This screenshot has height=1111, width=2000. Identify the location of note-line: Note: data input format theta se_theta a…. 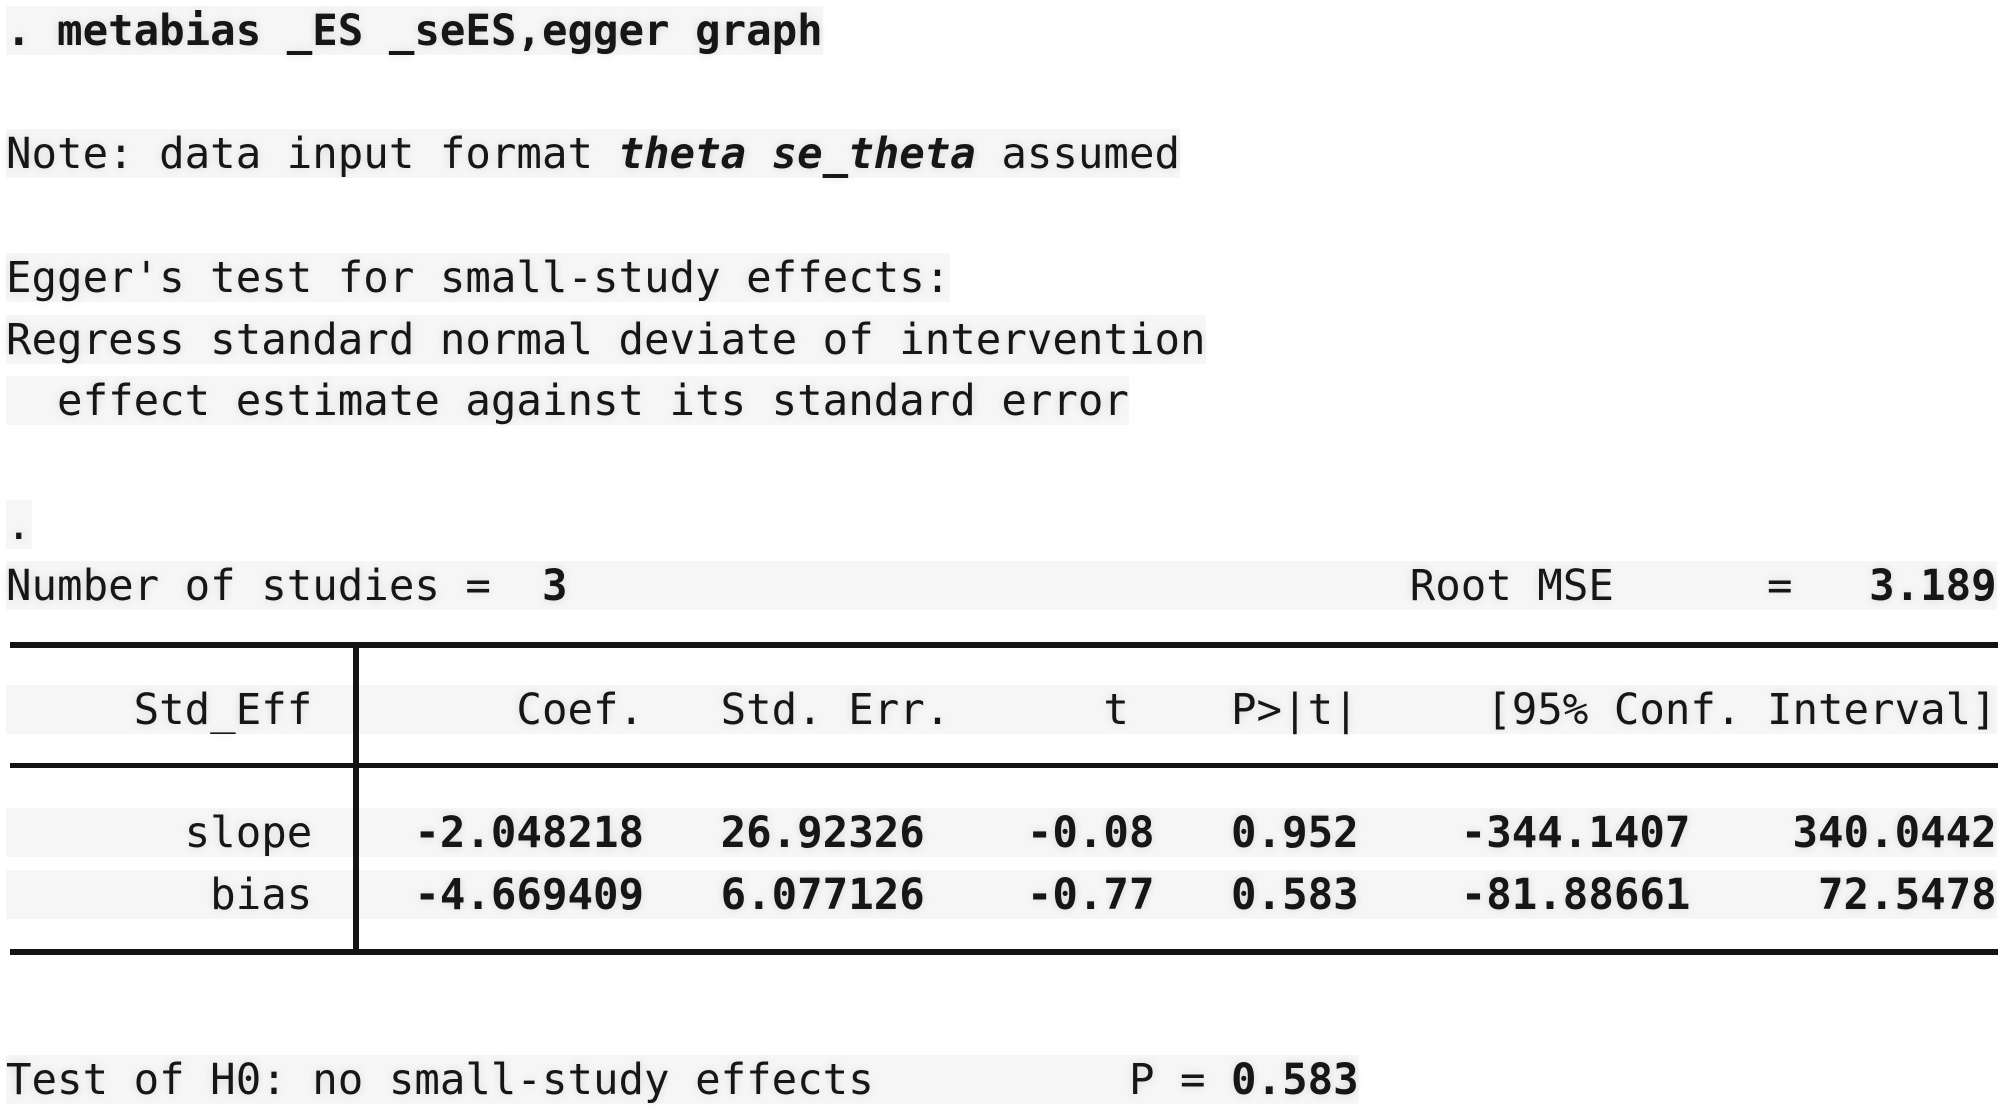
(1001, 154).